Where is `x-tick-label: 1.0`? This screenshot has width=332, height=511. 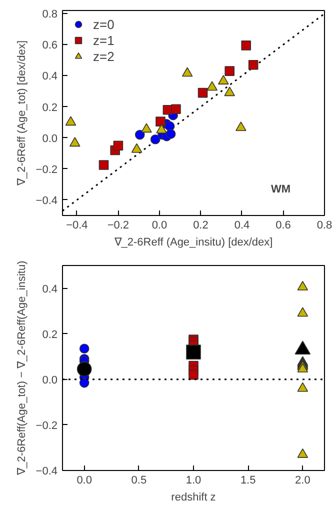 x-tick-label: 1.0 is located at coordinates (194, 480).